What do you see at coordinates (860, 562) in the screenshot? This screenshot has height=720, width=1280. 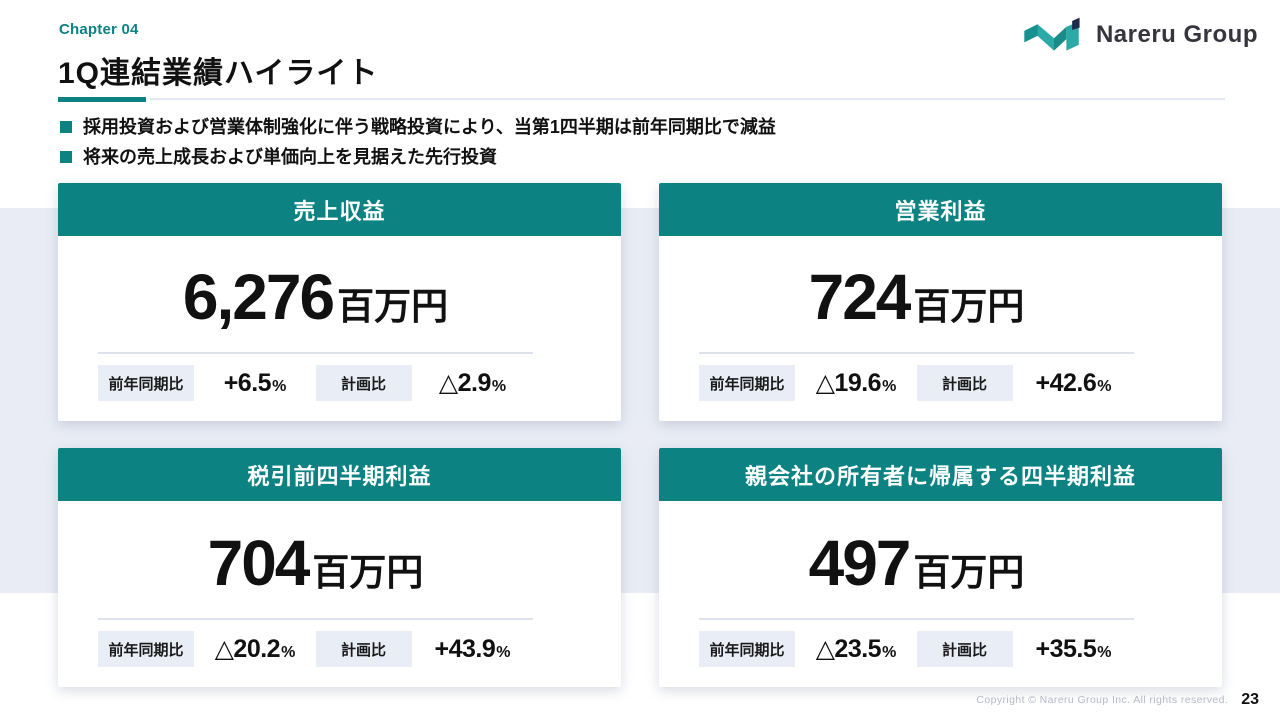 I see `metric-number: 497` at bounding box center [860, 562].